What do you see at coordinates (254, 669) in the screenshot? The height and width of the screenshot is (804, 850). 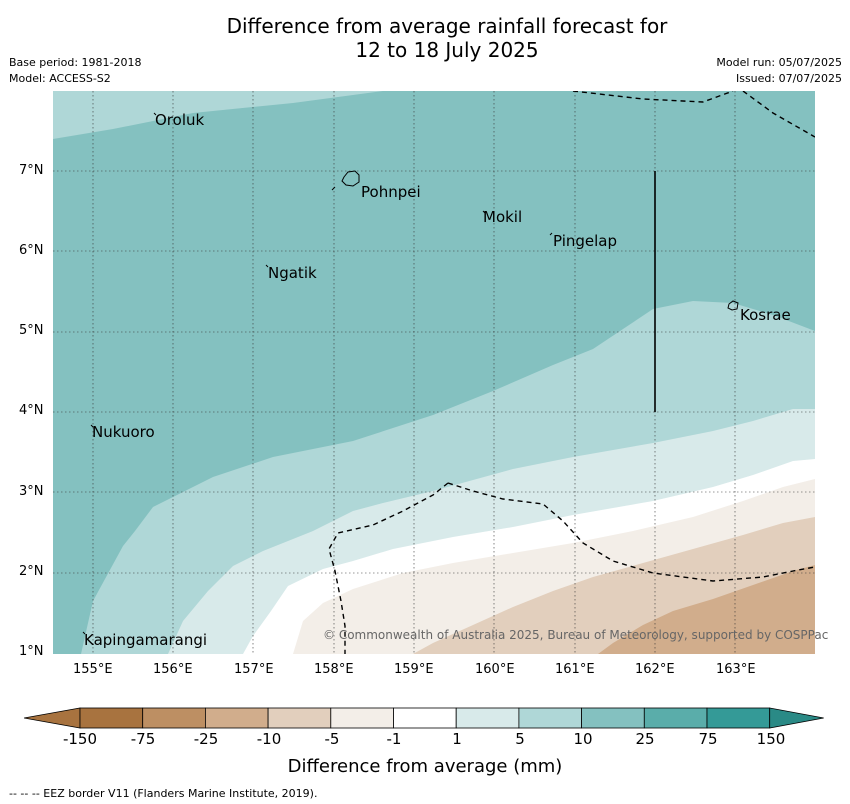 I see `x-tick-157e: 157°E` at bounding box center [254, 669].